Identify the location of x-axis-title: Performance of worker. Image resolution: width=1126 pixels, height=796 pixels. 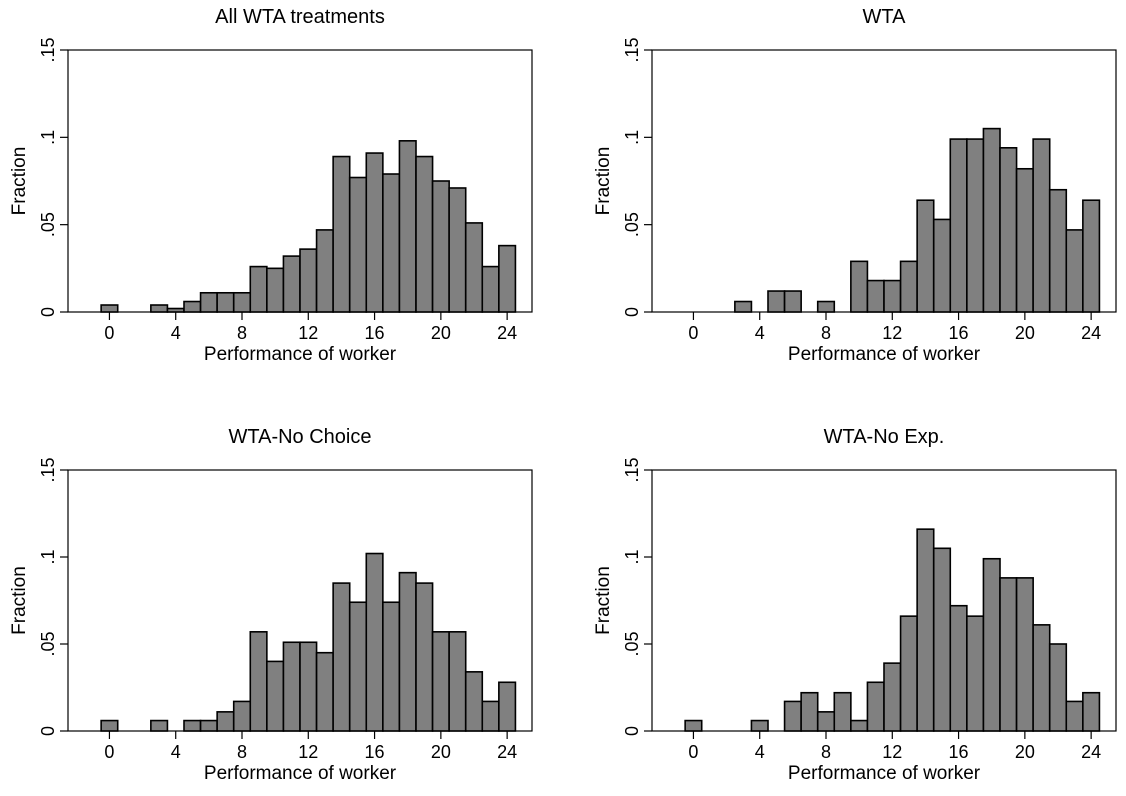
(884, 354).